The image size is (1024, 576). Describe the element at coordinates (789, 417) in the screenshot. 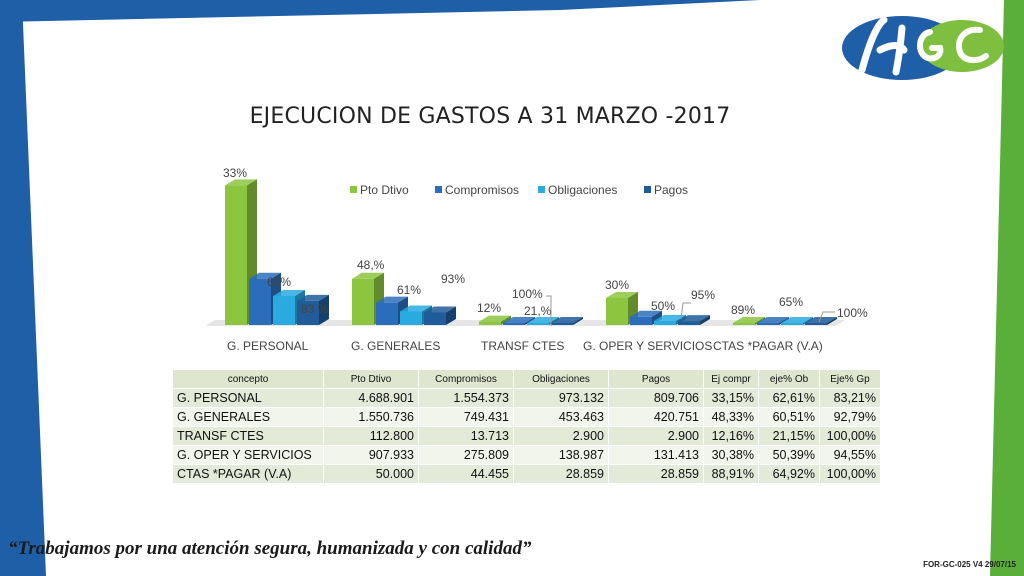

I see `table-cell: 60,51%` at that location.